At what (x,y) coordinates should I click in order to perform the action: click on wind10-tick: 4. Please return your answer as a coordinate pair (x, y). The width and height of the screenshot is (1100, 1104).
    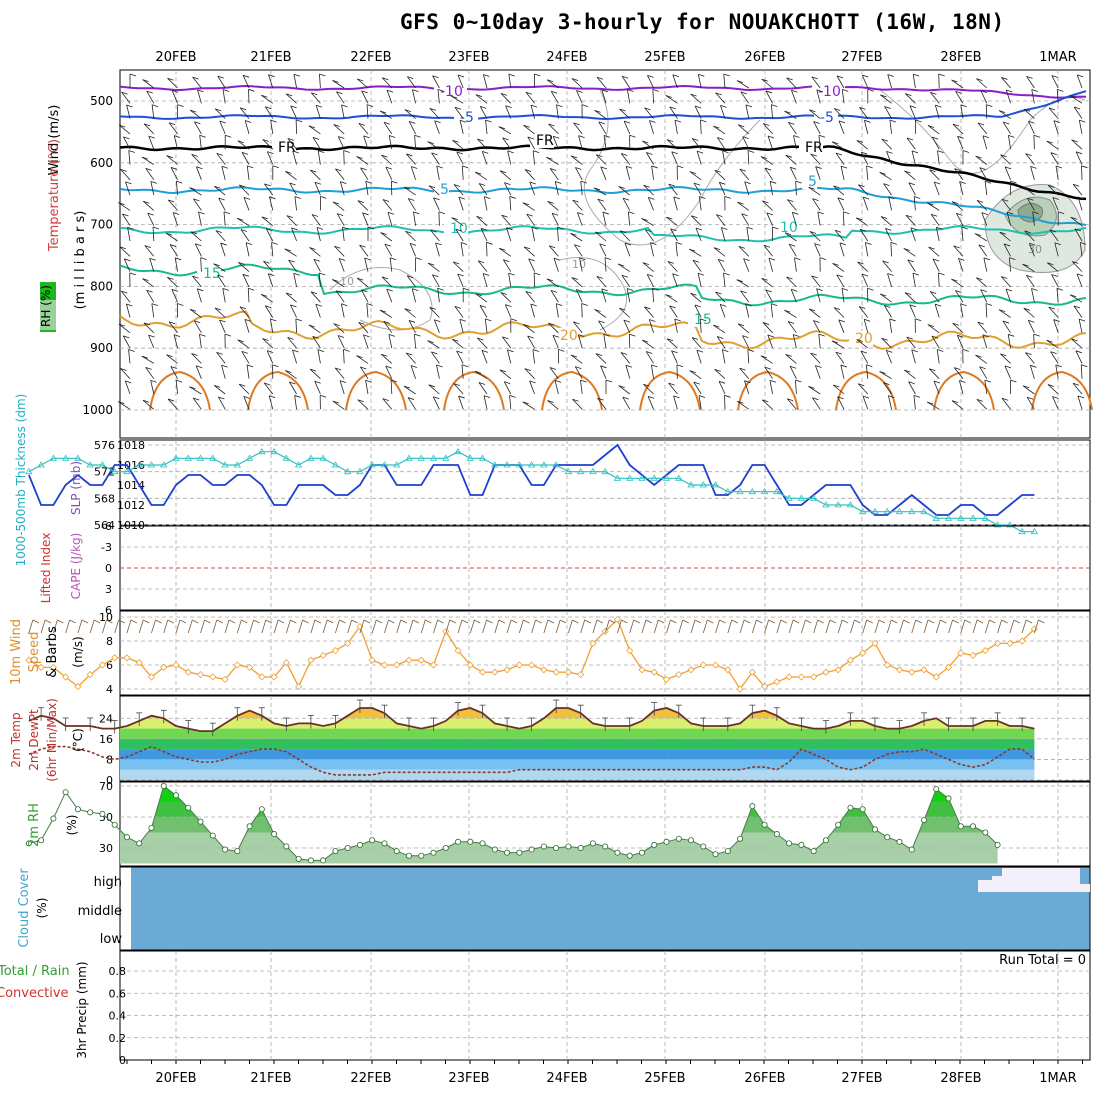
    Looking at the image, I should click on (109, 689).